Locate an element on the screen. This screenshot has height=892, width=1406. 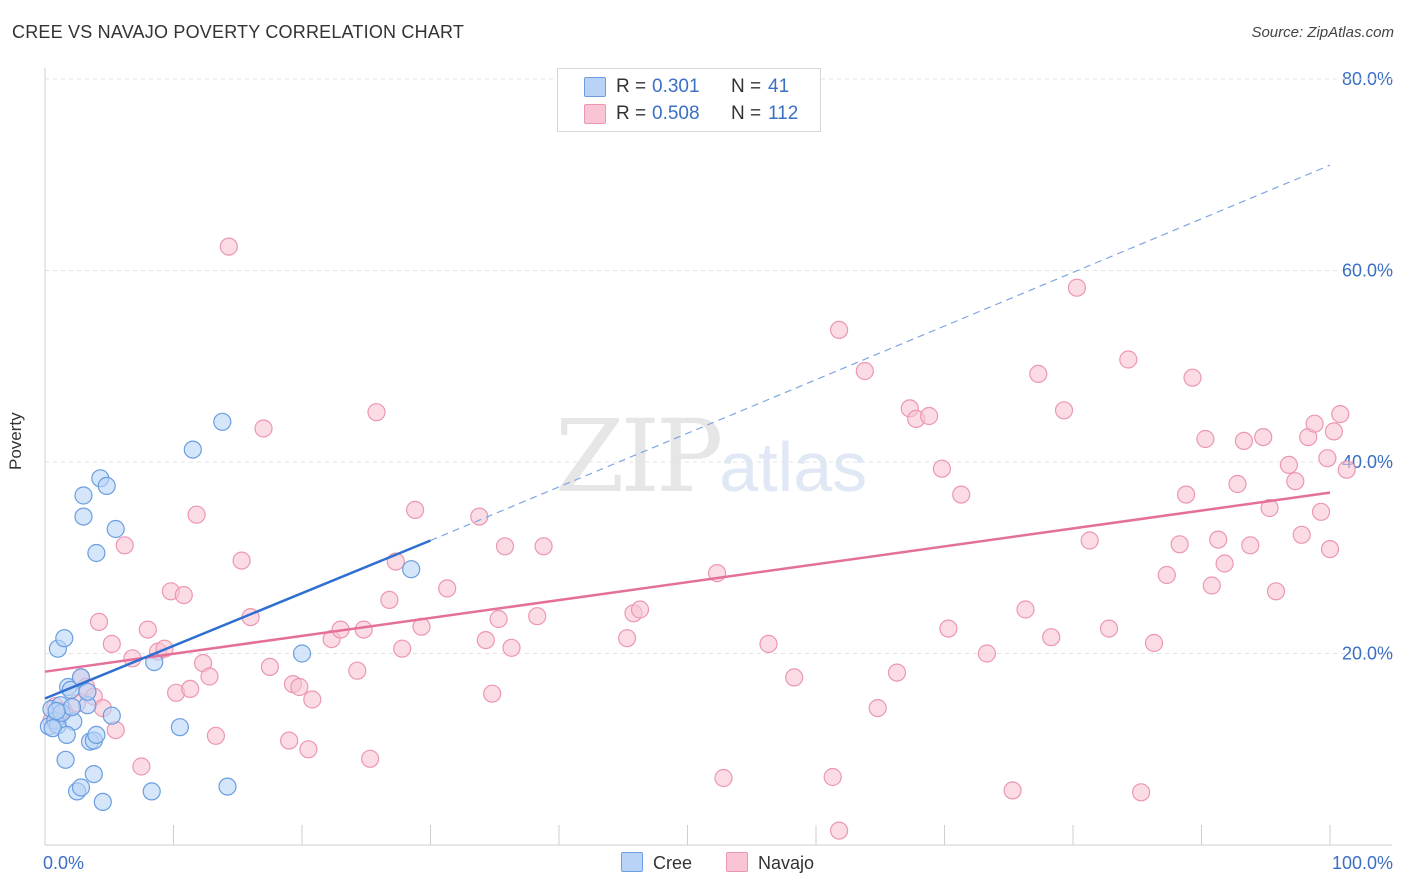
legend-n-label: N = is located at coordinates (746, 113).